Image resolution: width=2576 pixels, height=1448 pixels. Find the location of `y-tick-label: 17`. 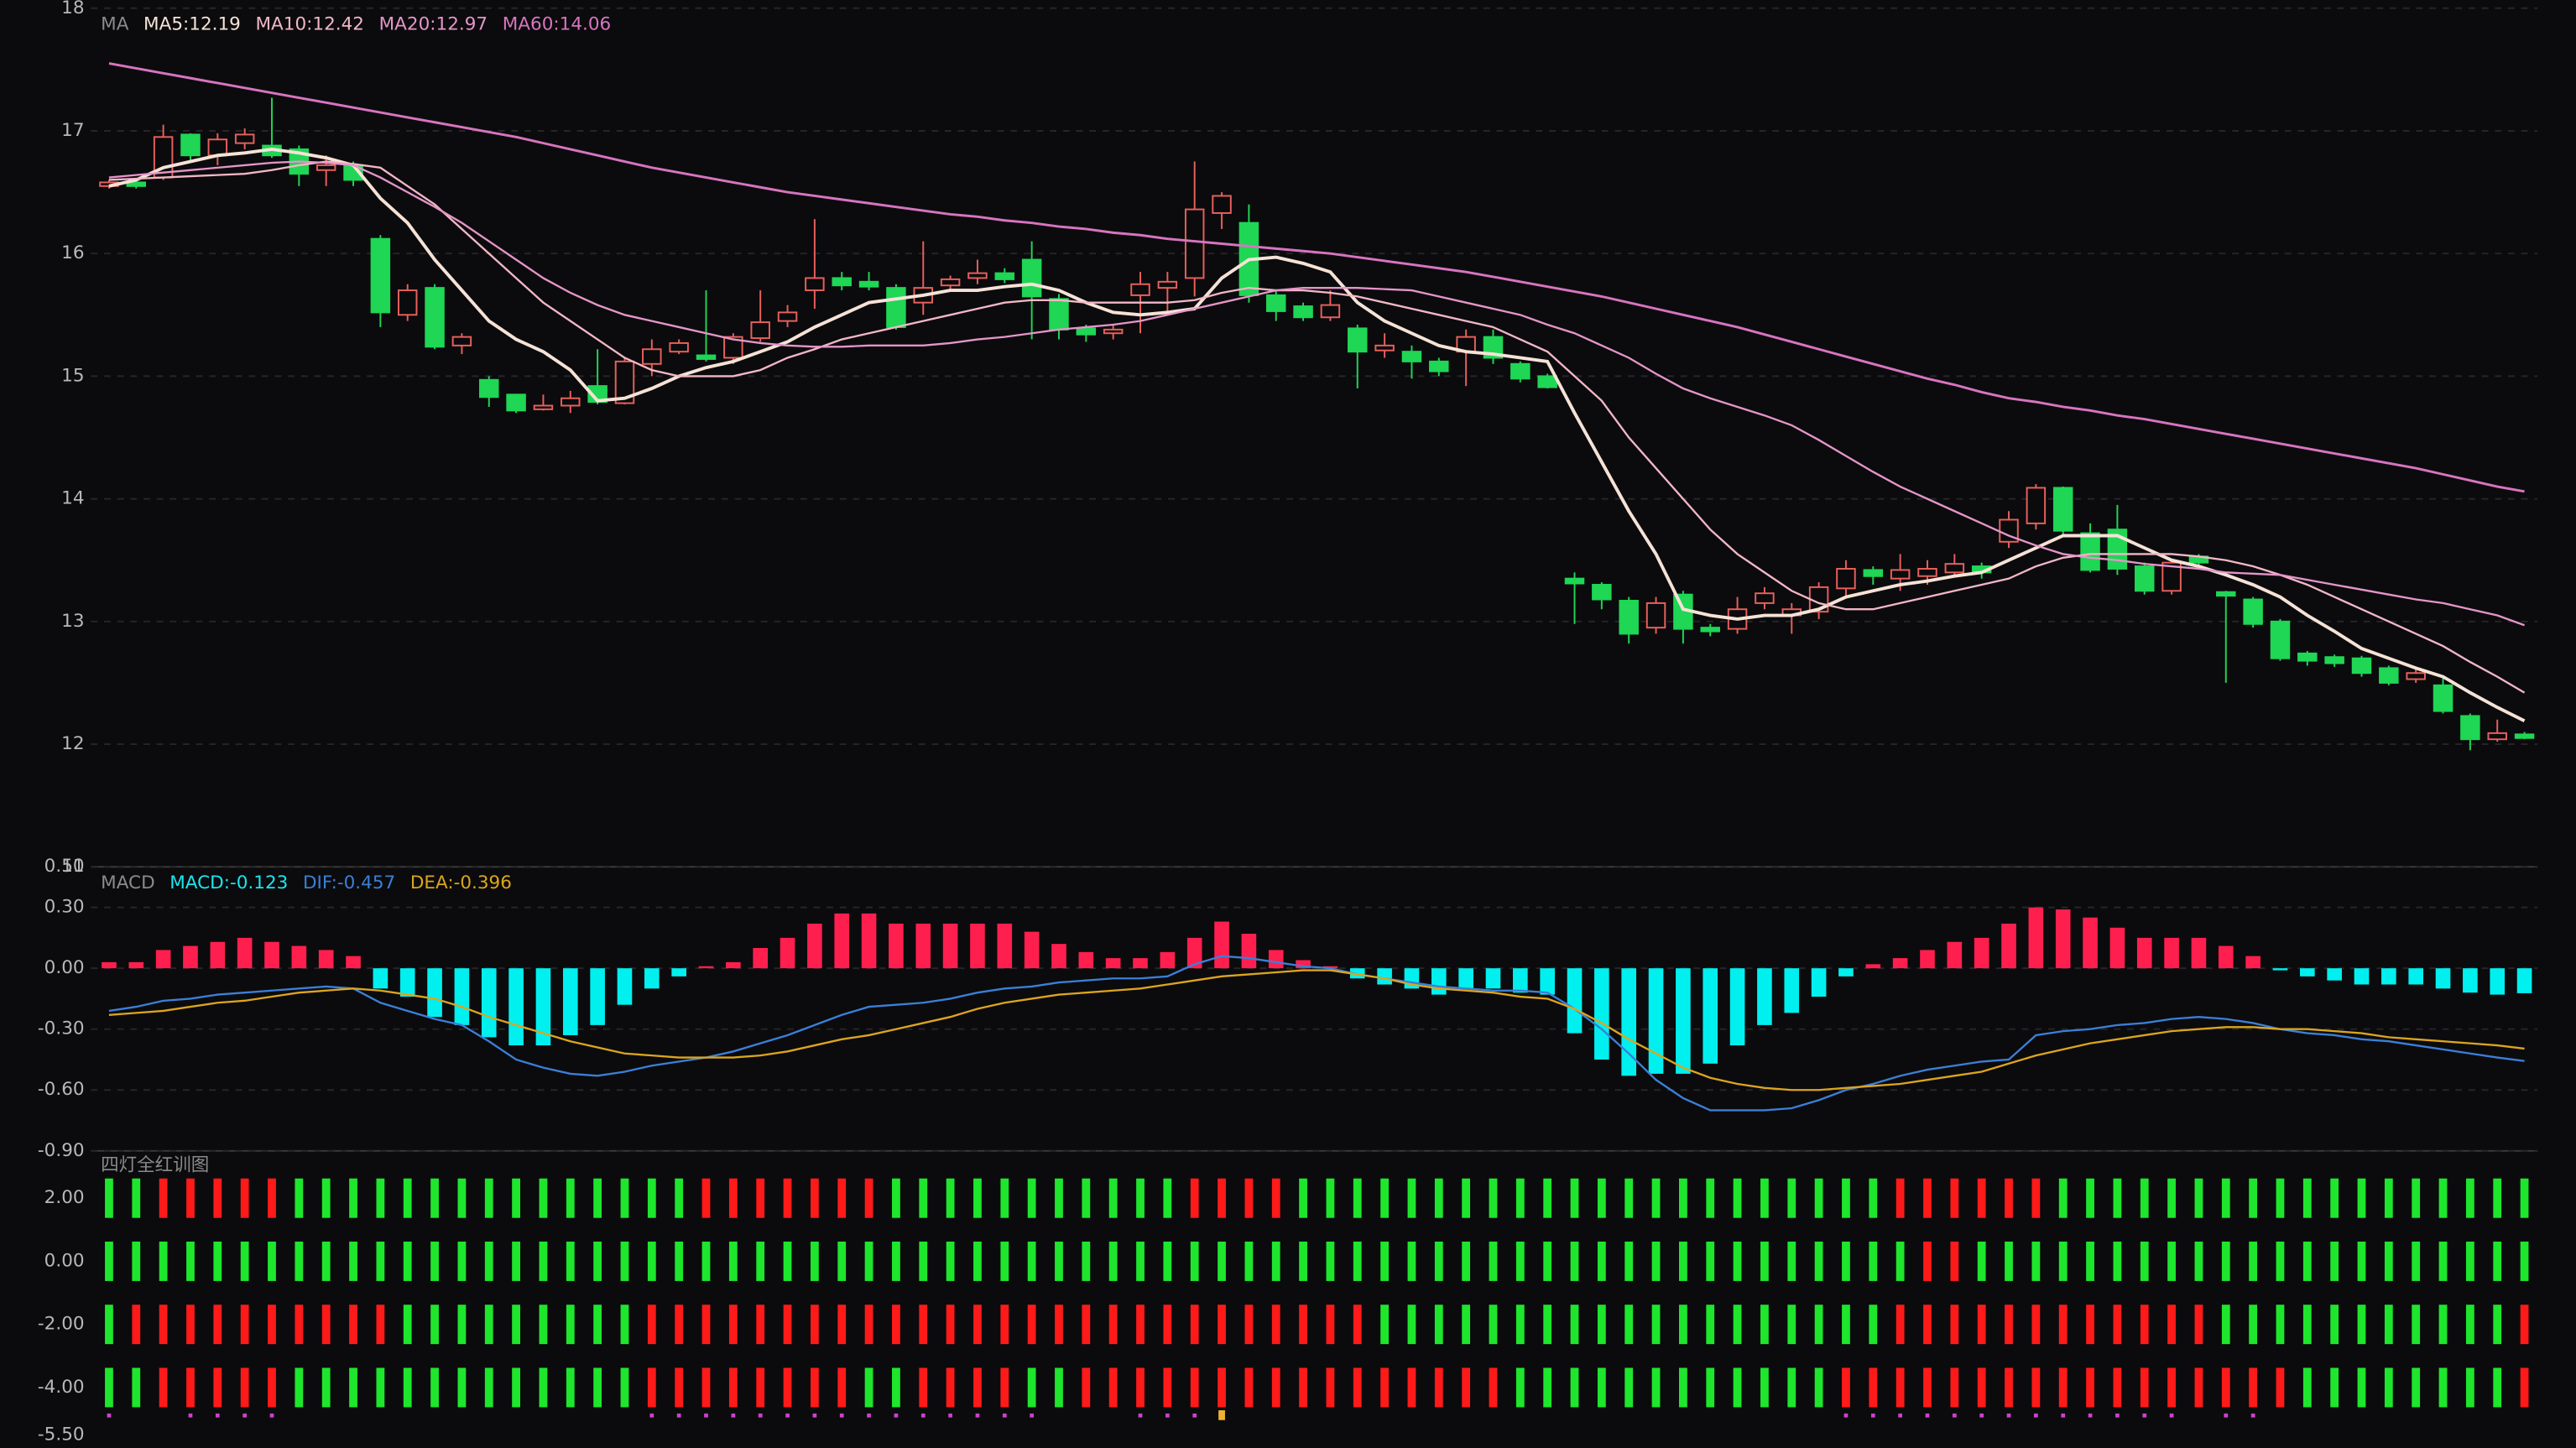

y-tick-label: 17 is located at coordinates (72, 130).